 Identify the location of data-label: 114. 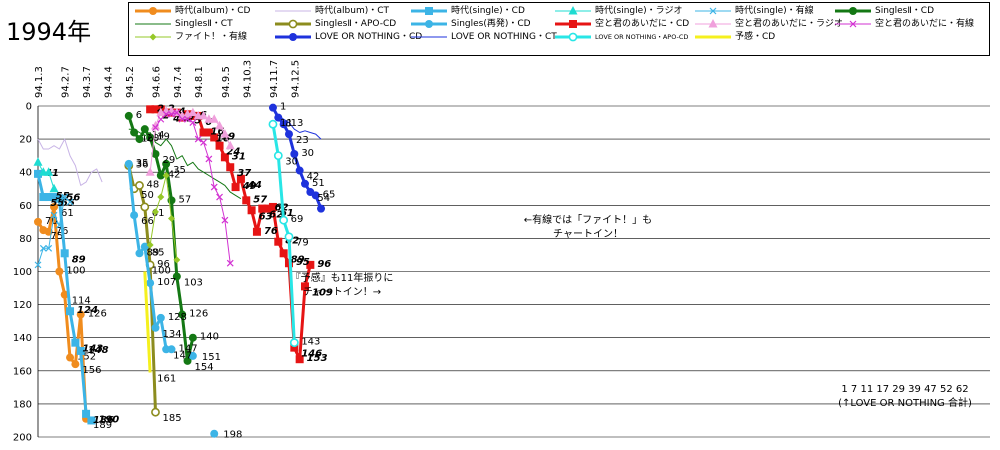
(81, 301).